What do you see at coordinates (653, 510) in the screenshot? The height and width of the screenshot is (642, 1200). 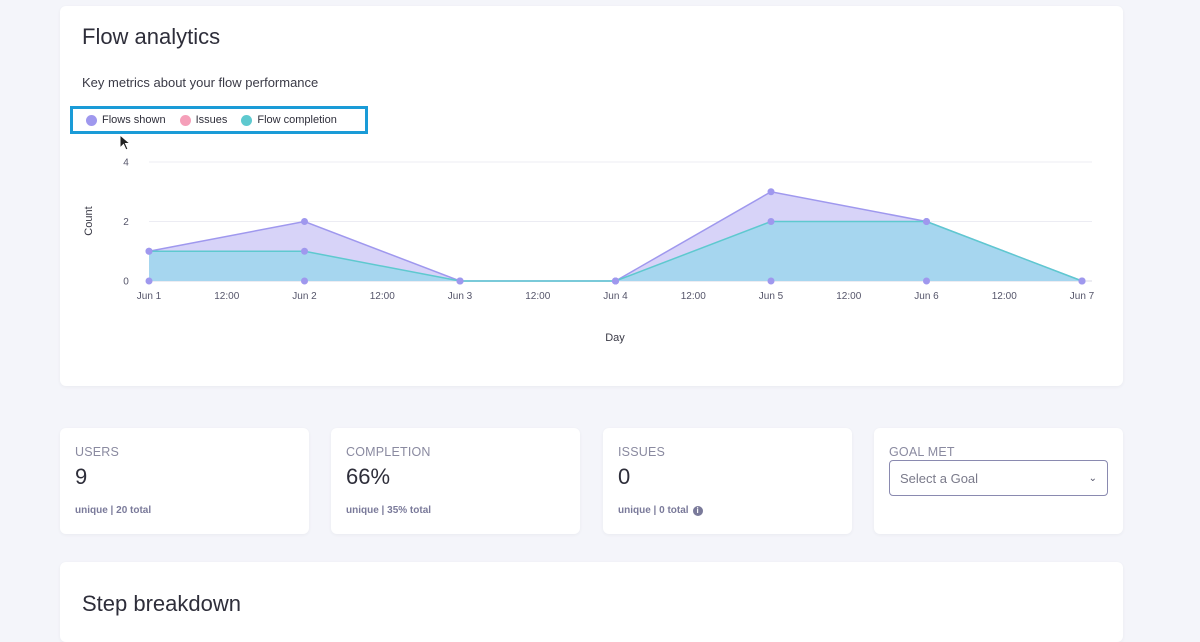 I see `stat-sub-text: unique | 0 total` at bounding box center [653, 510].